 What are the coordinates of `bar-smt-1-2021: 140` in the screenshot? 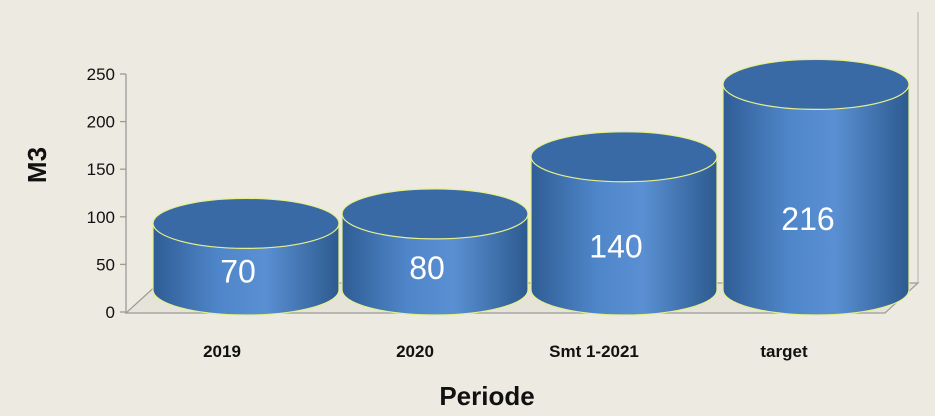 It's located at (624, 223).